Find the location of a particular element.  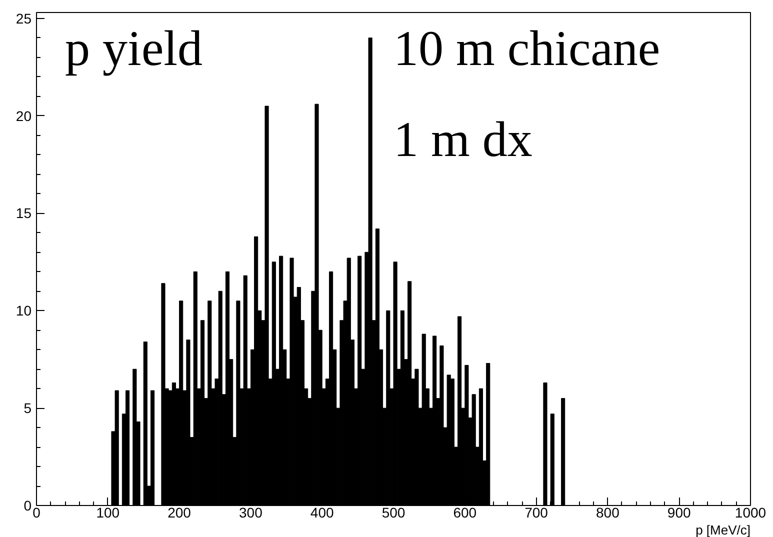

x-tick-label: 100 is located at coordinates (108, 512).